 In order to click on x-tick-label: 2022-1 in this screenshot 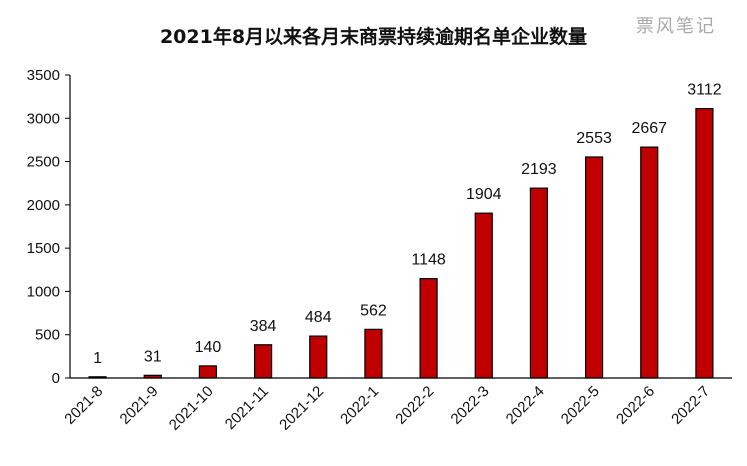, I will do `click(359, 405)`.